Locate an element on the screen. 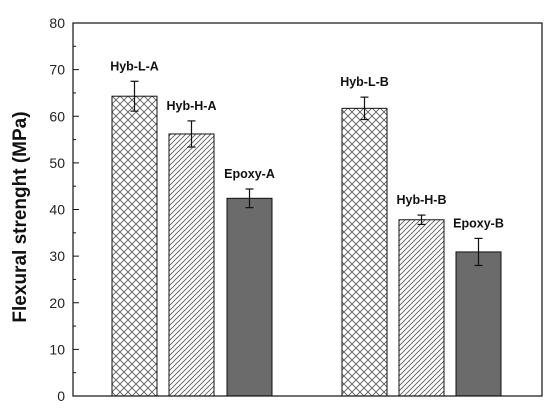 Image resolution: width=550 pixels, height=409 pixels. bar-hyb-l-b is located at coordinates (364, 252).